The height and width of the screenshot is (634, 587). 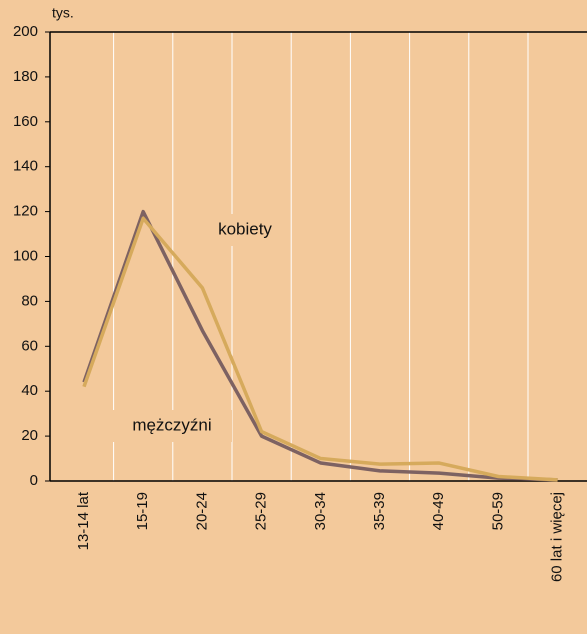 I want to click on x-tick-label: 25-29, so click(x=261, y=511).